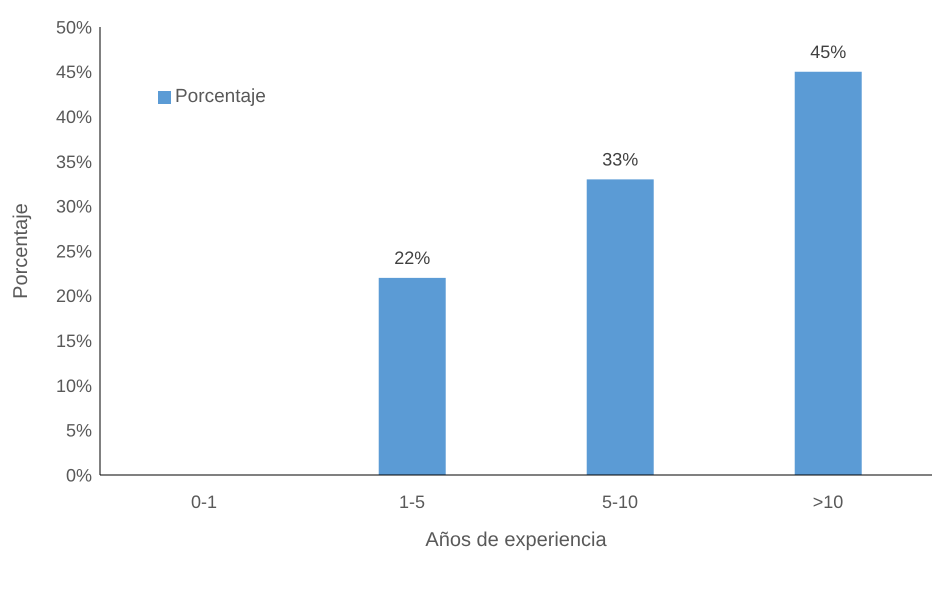 This screenshot has height=590, width=944. I want to click on y-axis-title: Porcentaje, so click(21, 251).